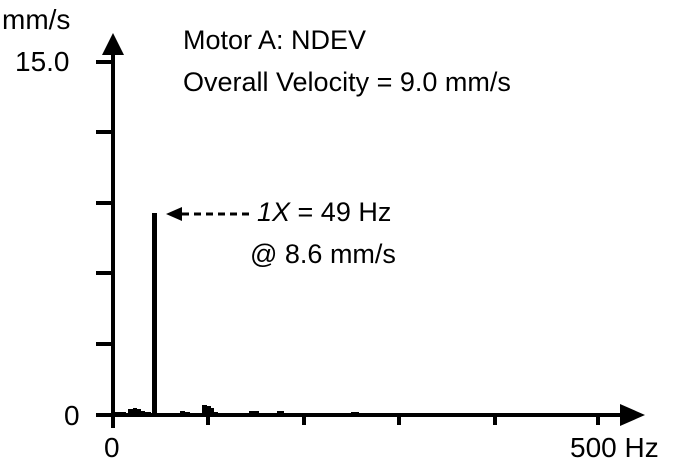  Describe the element at coordinates (72, 415) in the screenshot. I see `y-axis-min-label: 0` at that location.